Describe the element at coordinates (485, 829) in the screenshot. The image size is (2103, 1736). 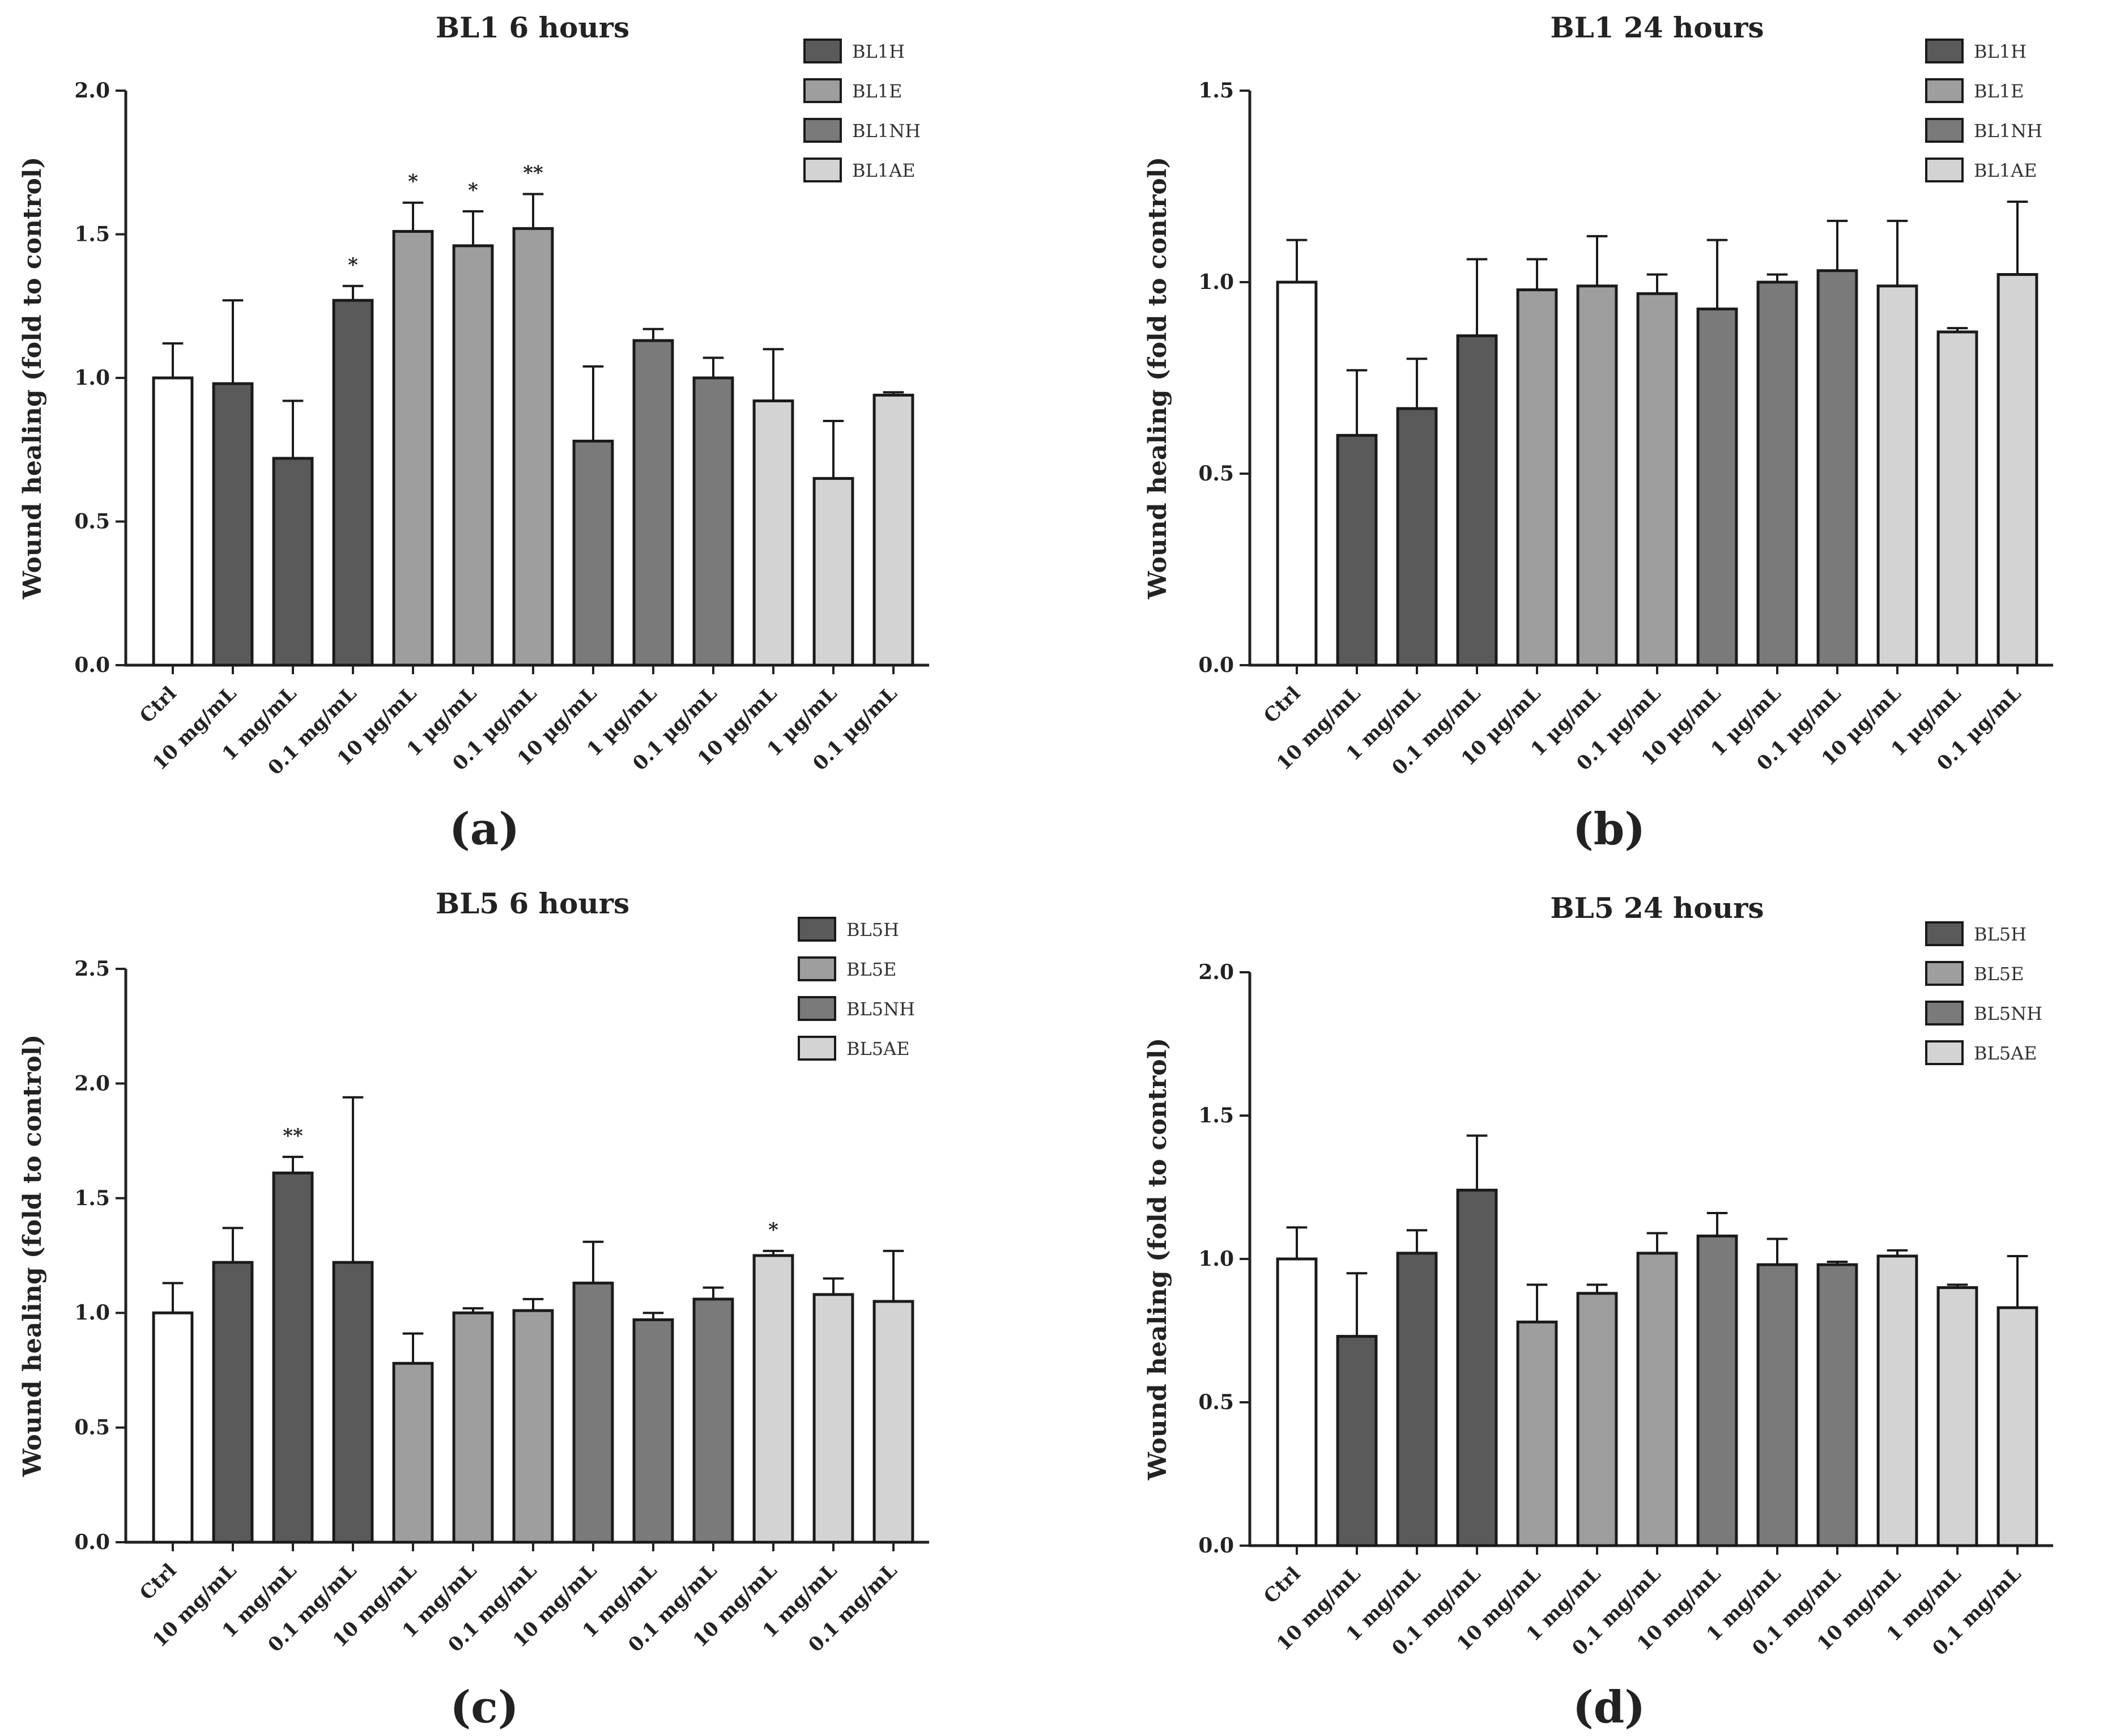
I see `panel-letter: (a)` at that location.